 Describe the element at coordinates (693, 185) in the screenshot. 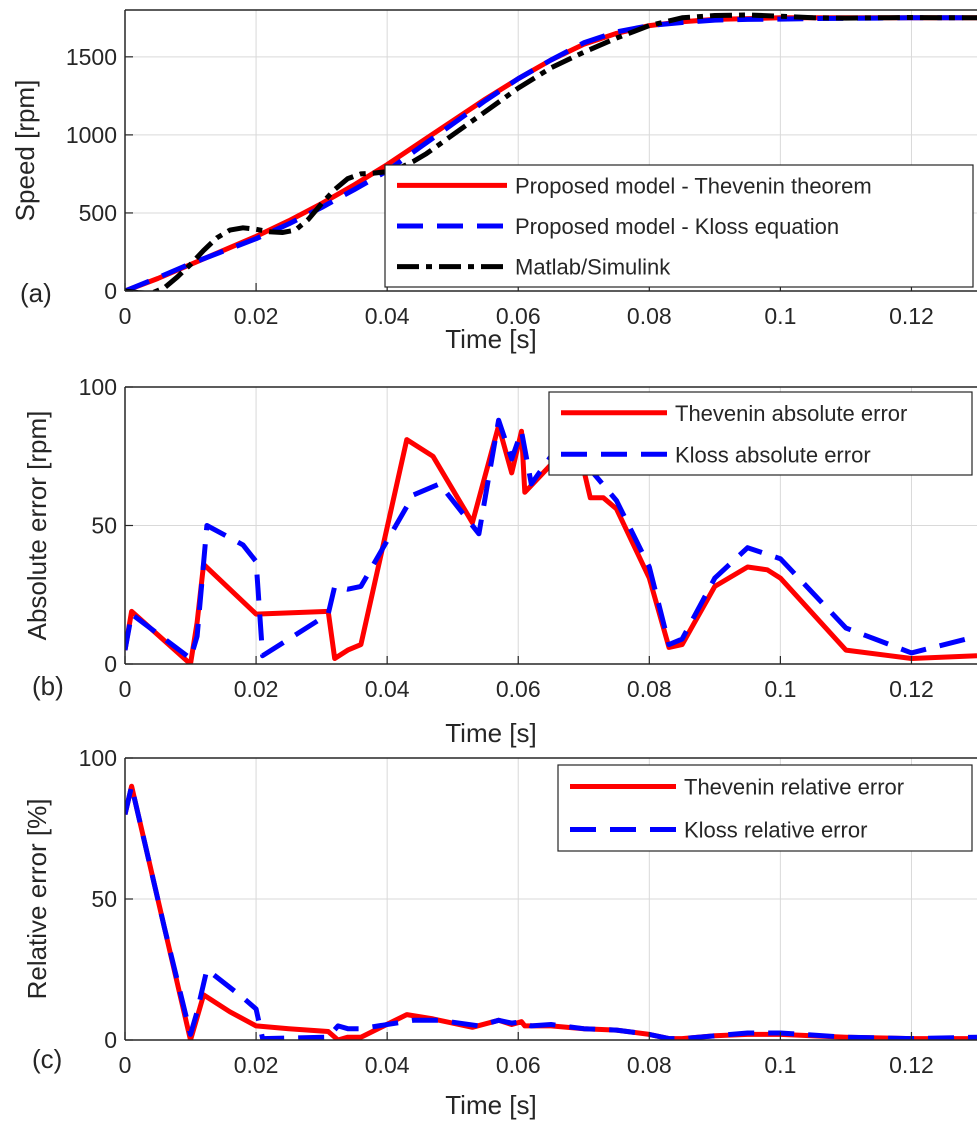

I see `legend-entry-label: Proposed model - Thevenin theorem` at that location.